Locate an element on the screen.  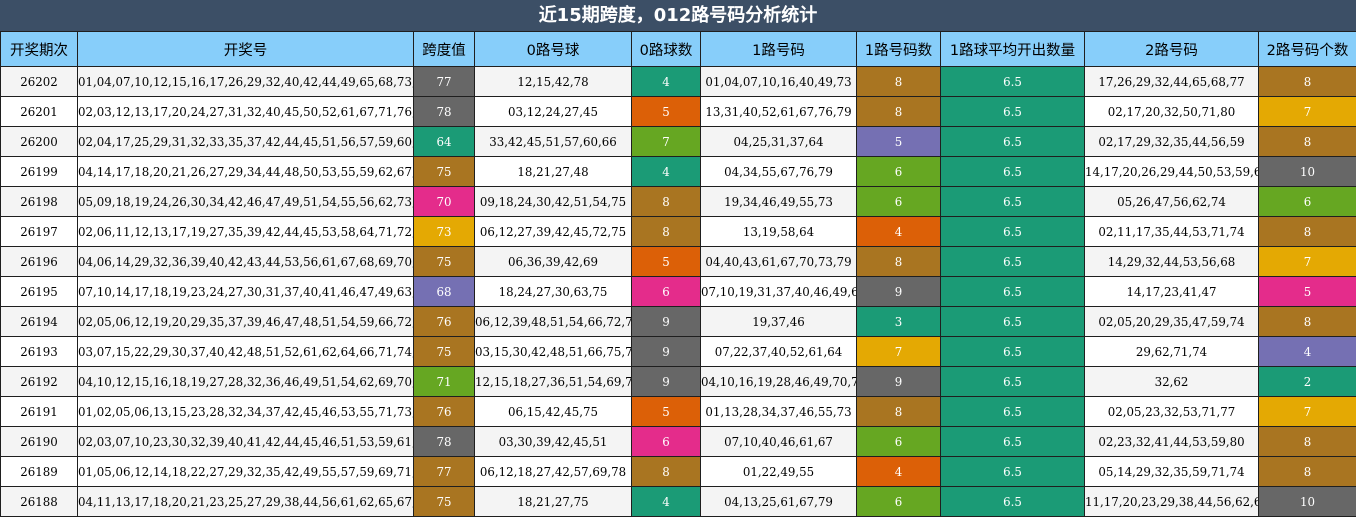
route2-count-cell: 5 is located at coordinates (1307, 291).